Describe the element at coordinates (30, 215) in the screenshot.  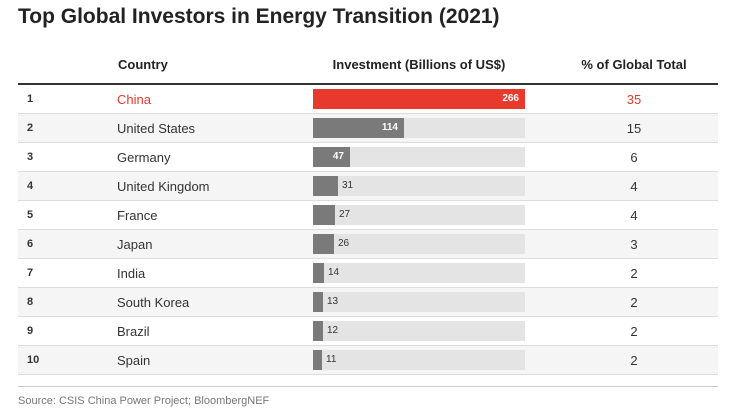
I see `rank-cell: 5` at that location.